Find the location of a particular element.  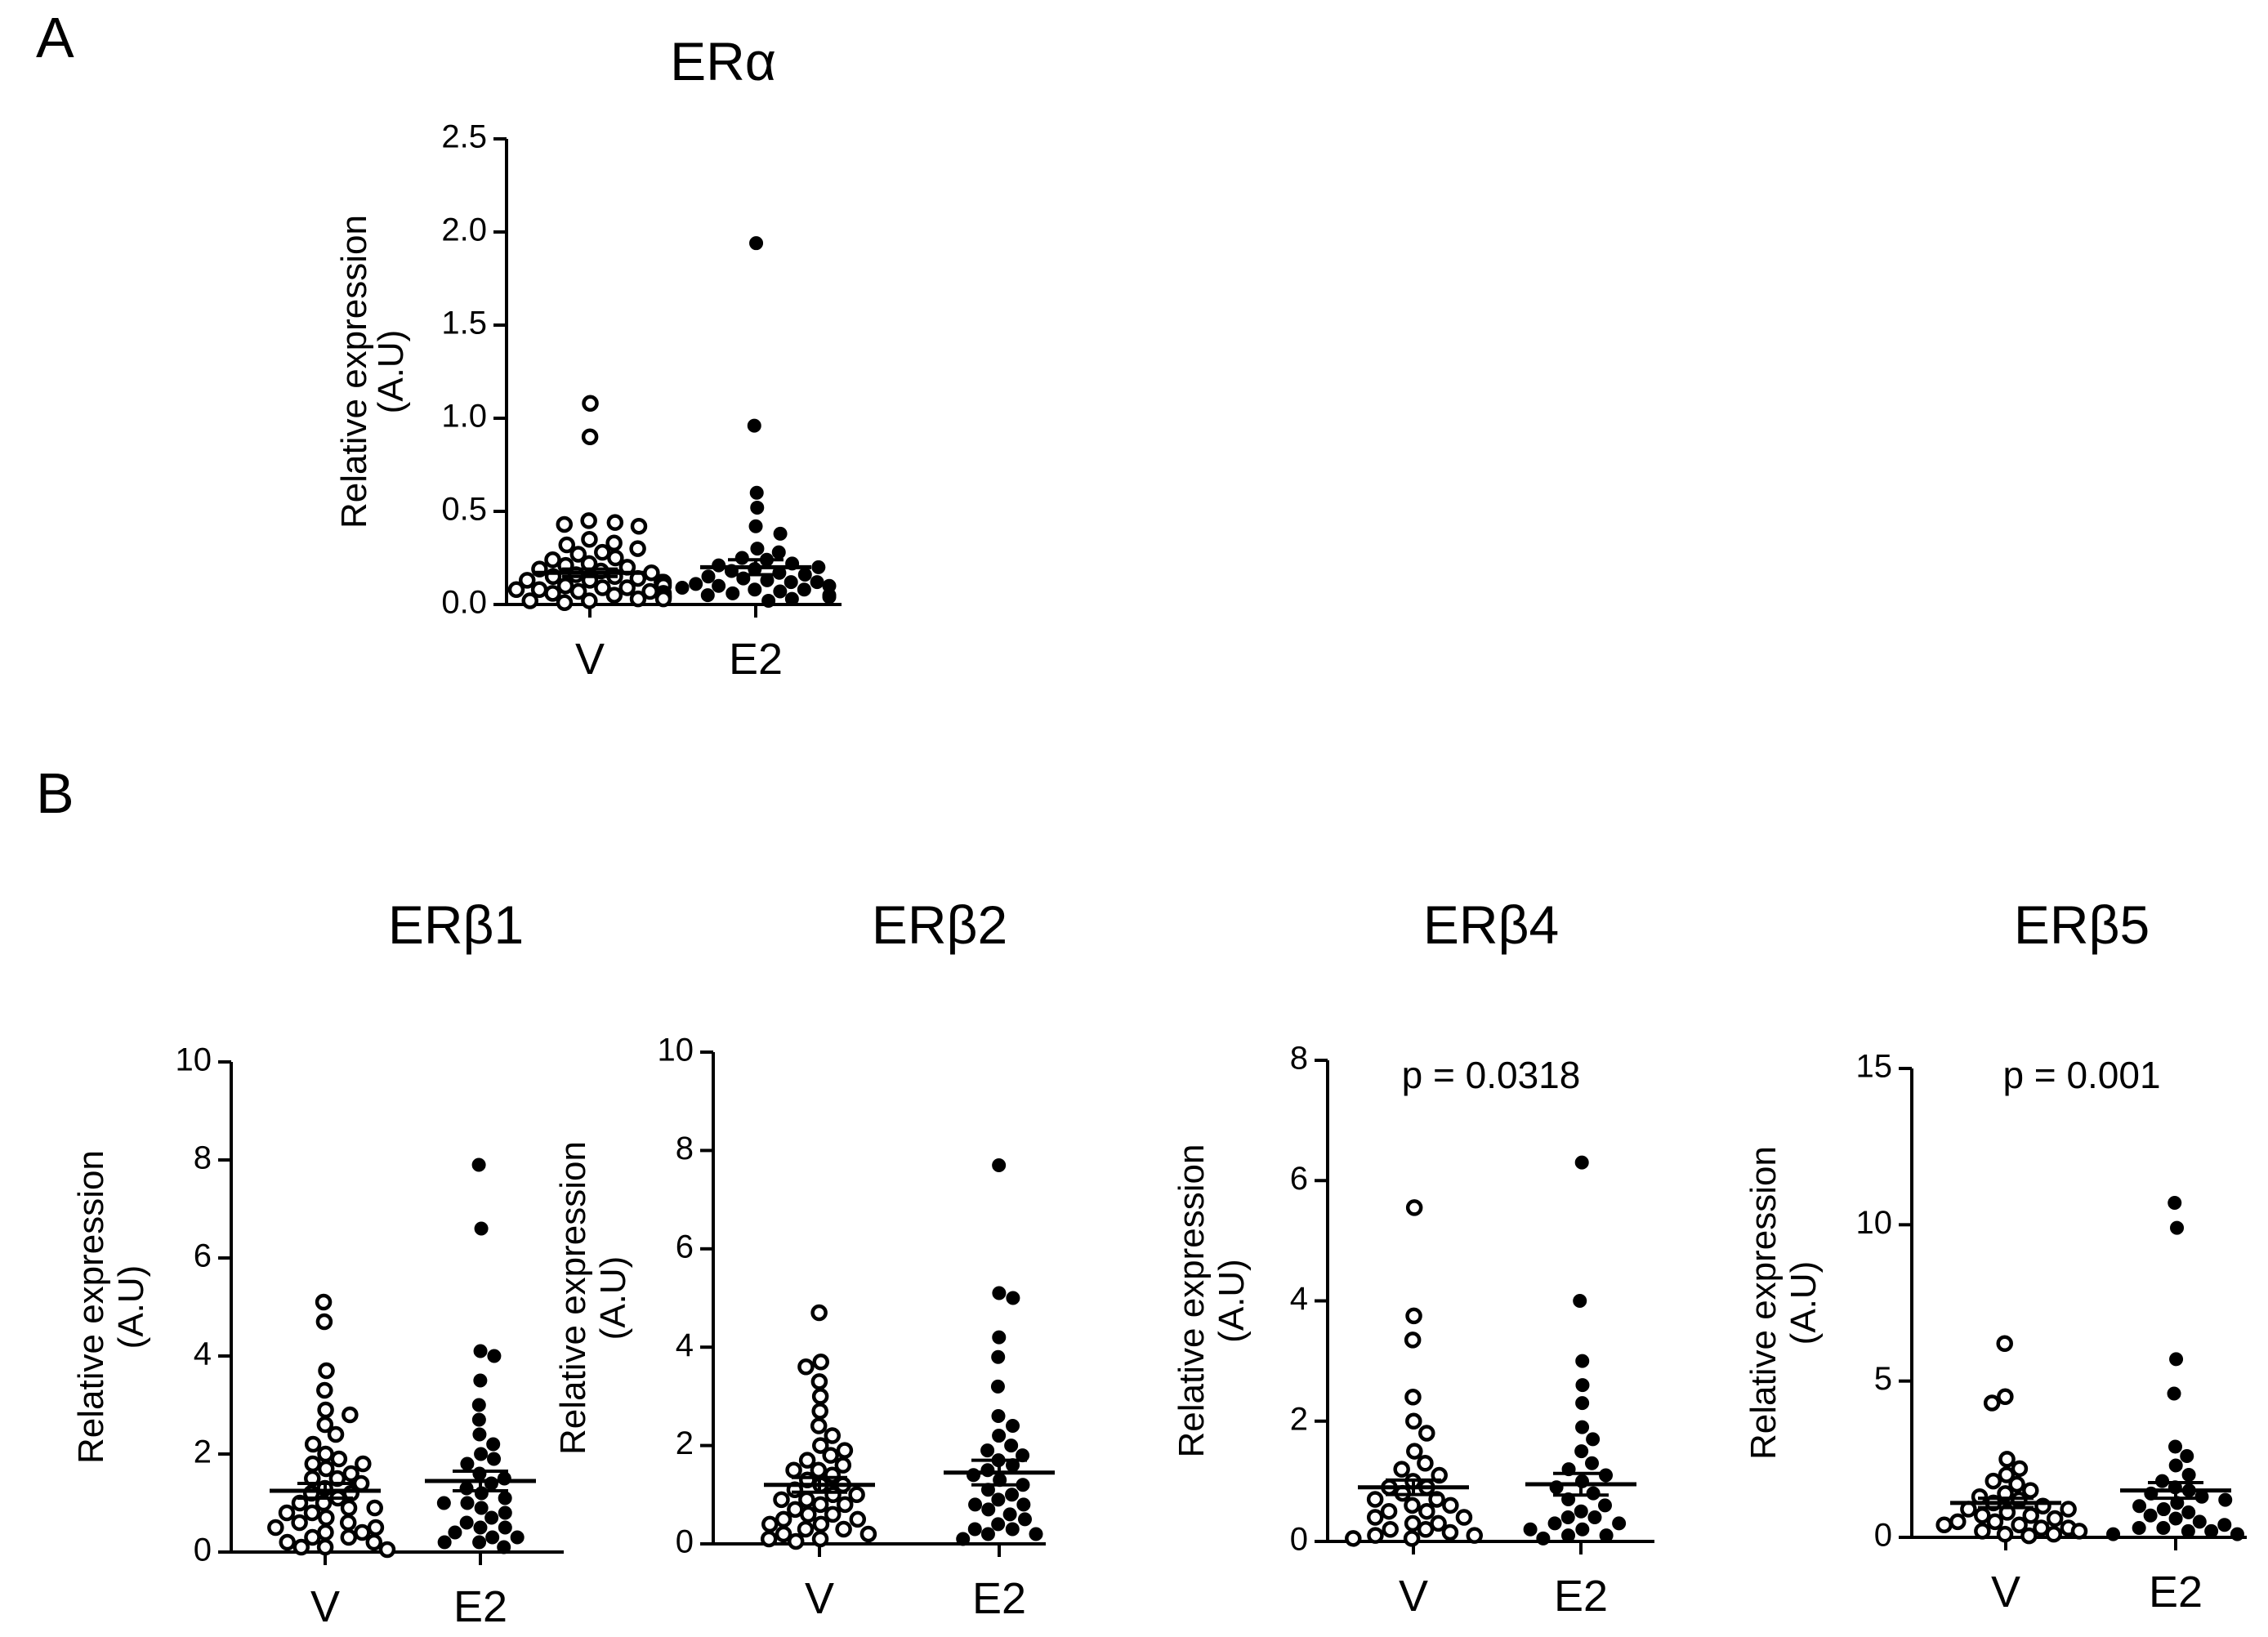

chart-3: ERβ2 0 2 4 6 8 10 V E2 Relative expression (A.U) is located at coordinates (804, 1258).